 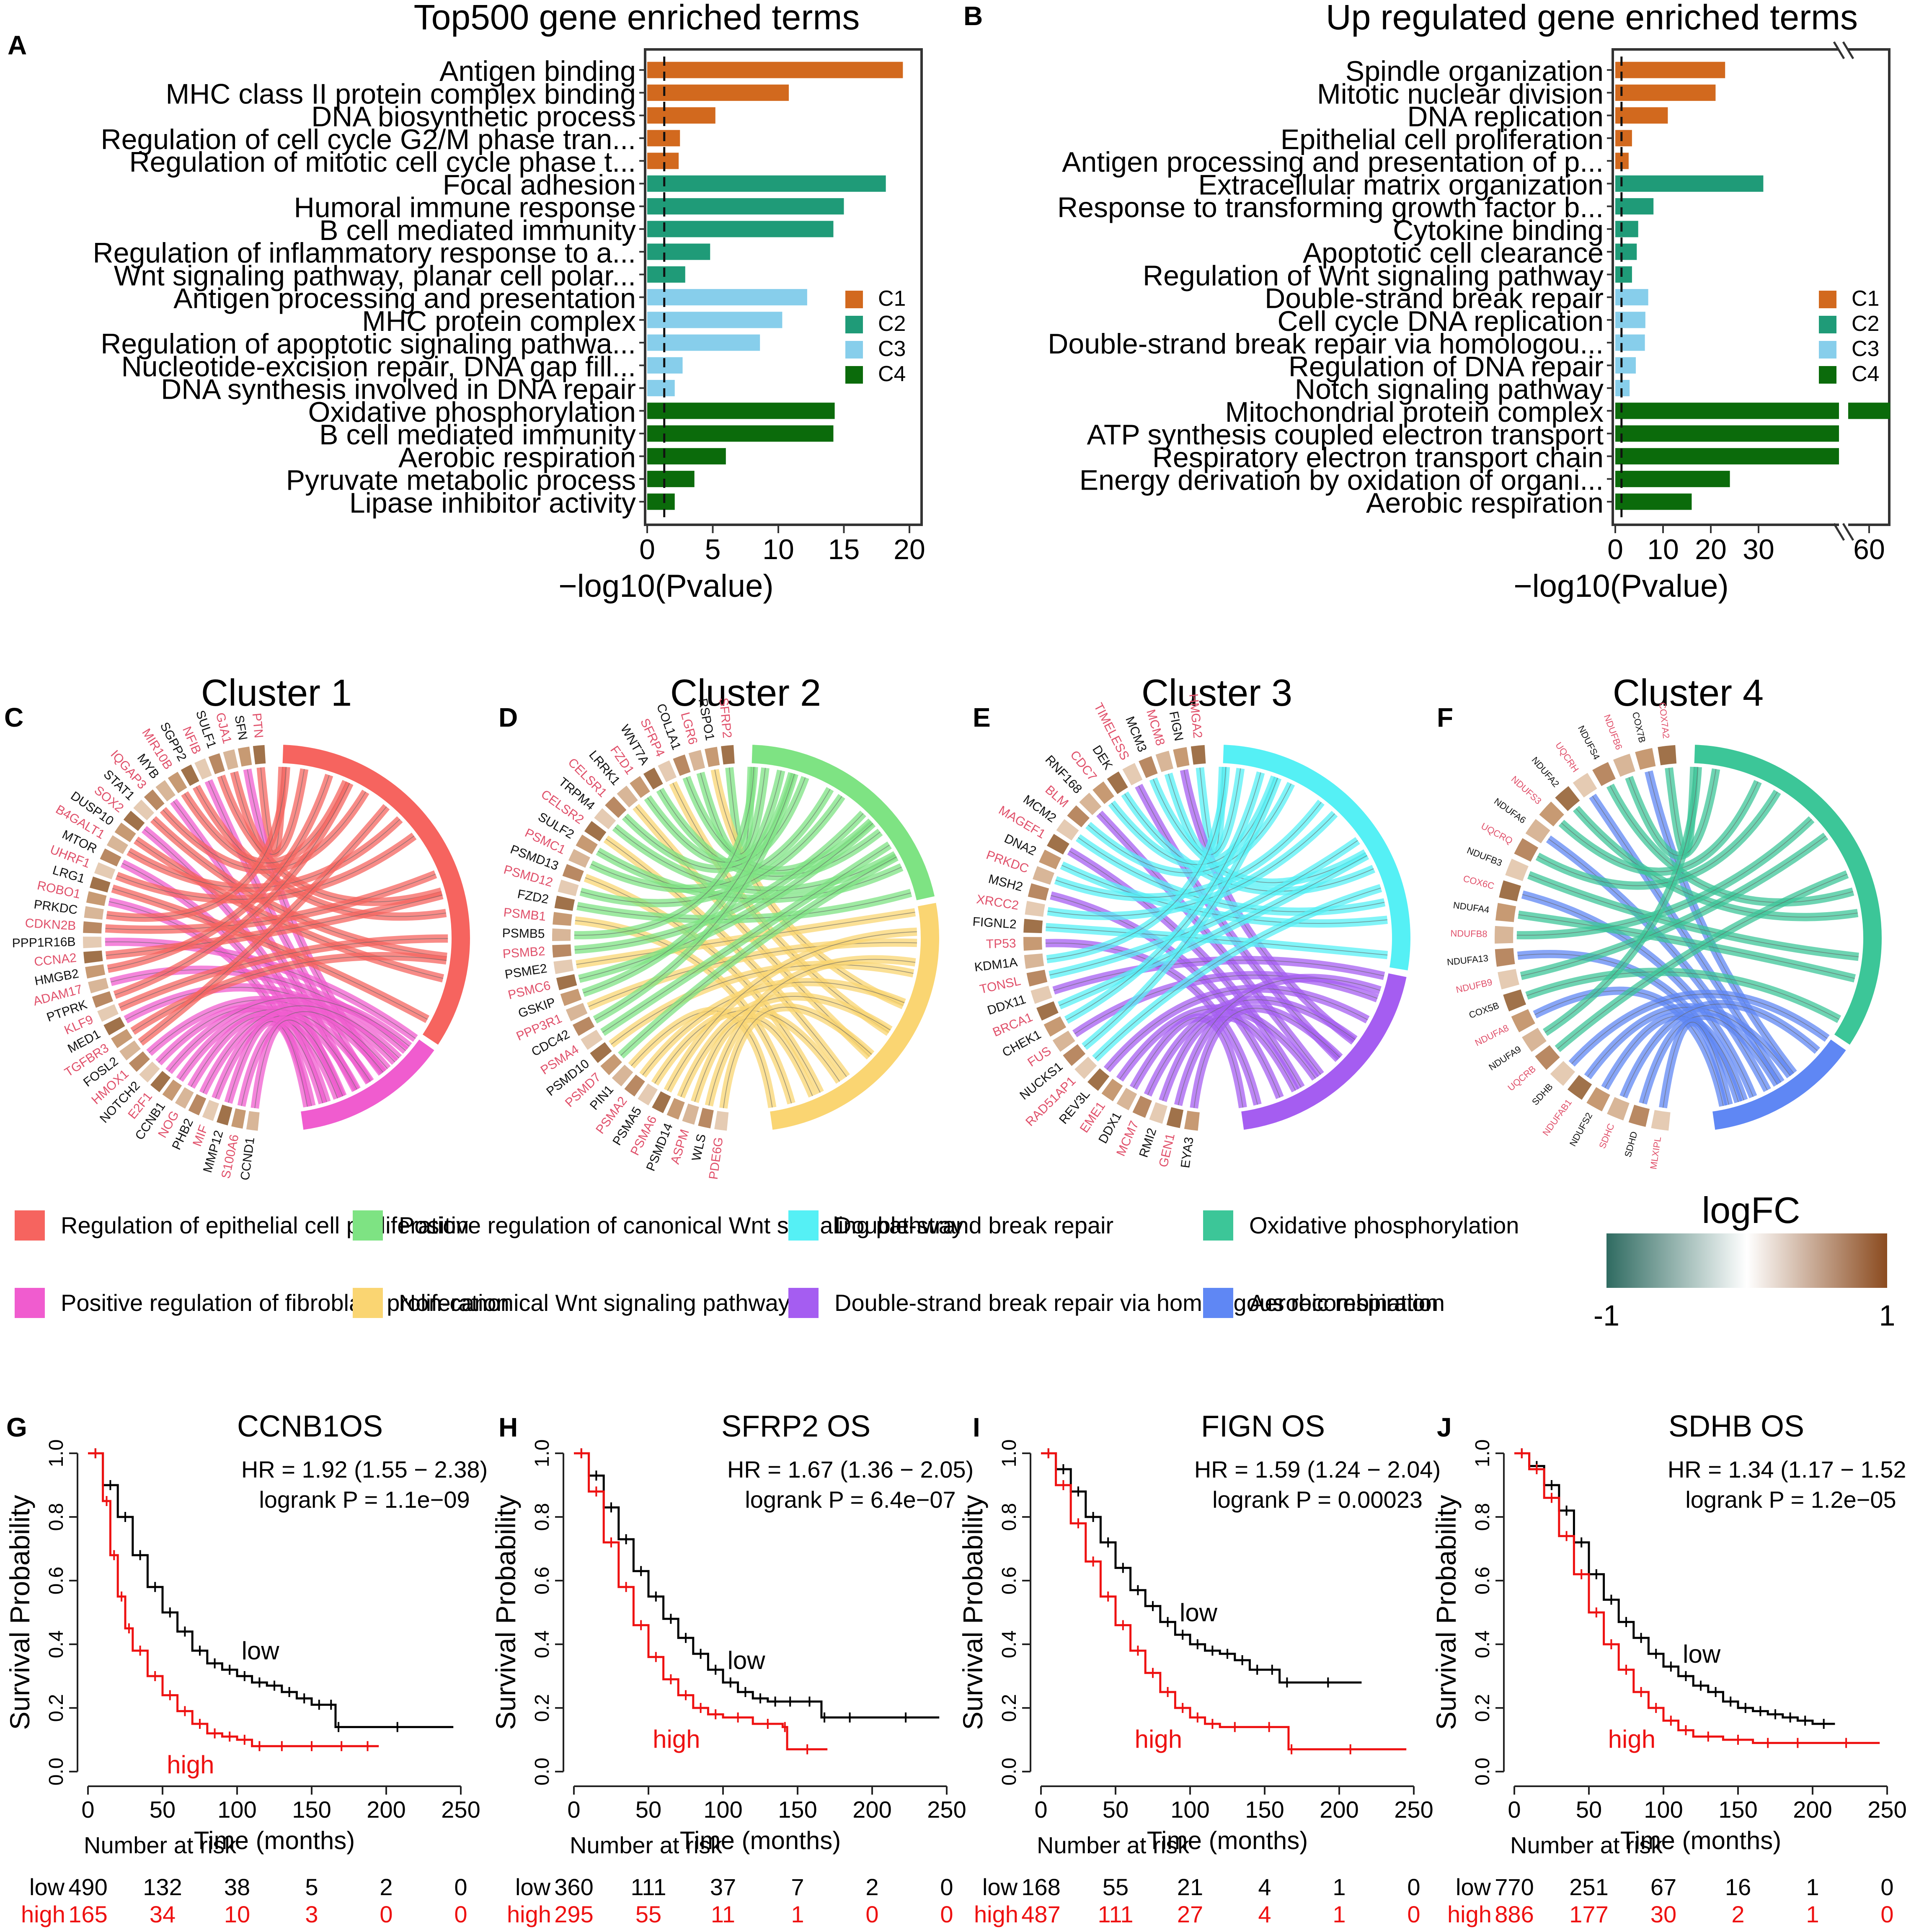 What do you see at coordinates (1869, 550) in the screenshot?
I see `x-tick-label: 60` at bounding box center [1869, 550].